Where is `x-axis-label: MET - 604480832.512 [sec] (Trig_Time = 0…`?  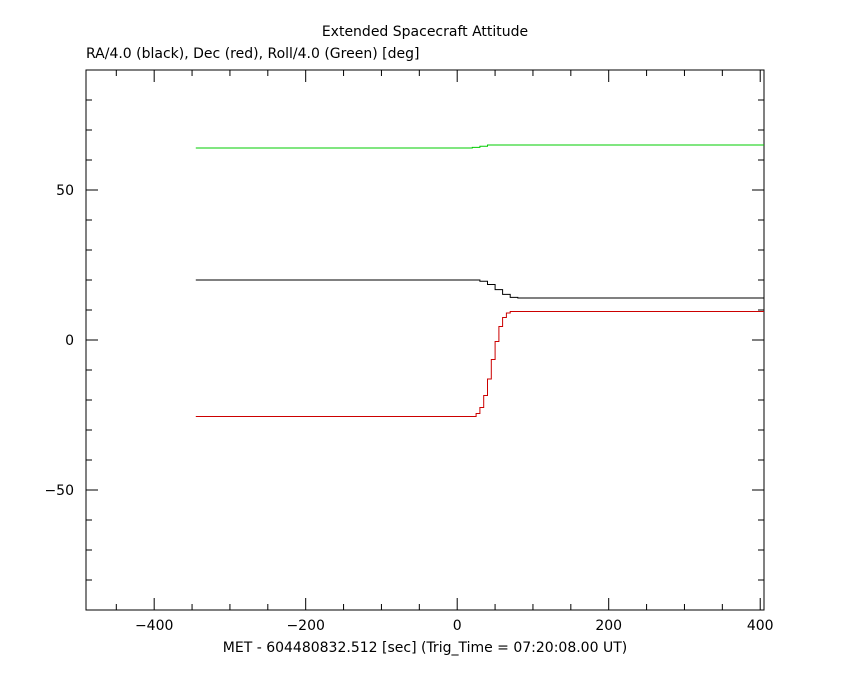 x-axis-label: MET - 604480832.512 [sec] (Trig_Time = 0… is located at coordinates (425, 648).